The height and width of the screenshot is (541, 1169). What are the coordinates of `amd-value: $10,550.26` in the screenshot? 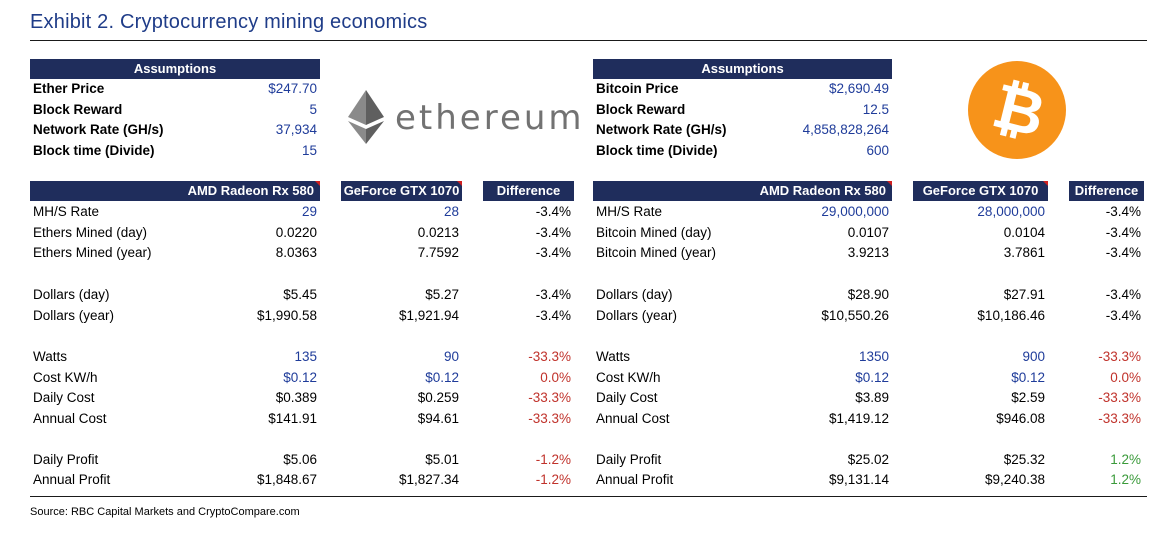 It's located at (855, 315).